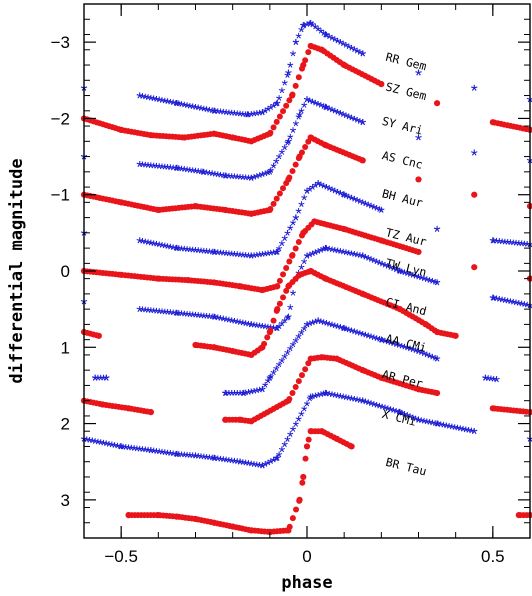 The width and height of the screenshot is (532, 596). Describe the element at coordinates (17, 270) in the screenshot. I see `y-axis-label: differential magnitude` at that location.